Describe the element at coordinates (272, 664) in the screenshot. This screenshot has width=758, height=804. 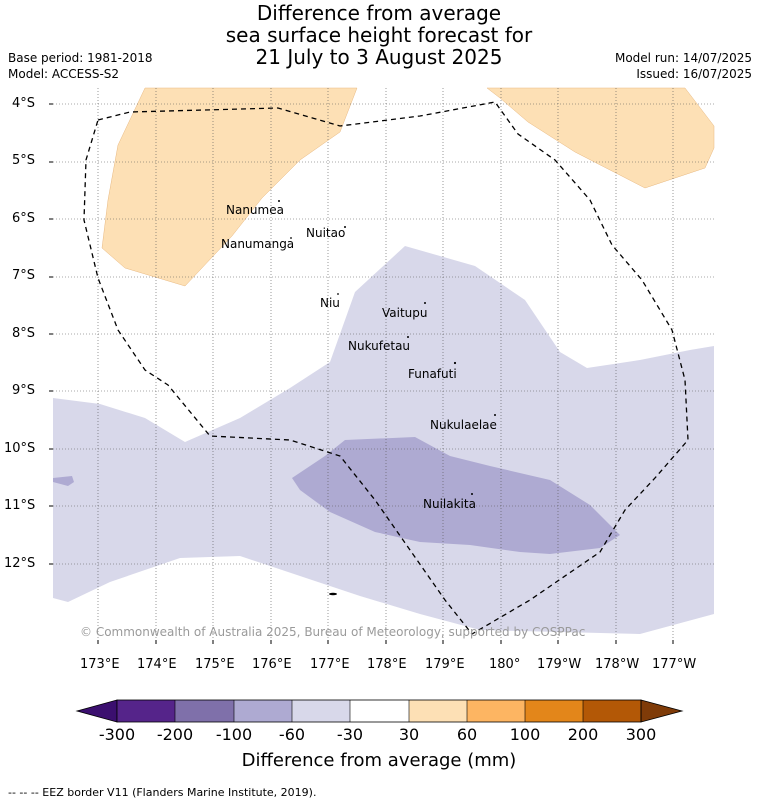
I see `lon-label-176e: 176°E` at that location.